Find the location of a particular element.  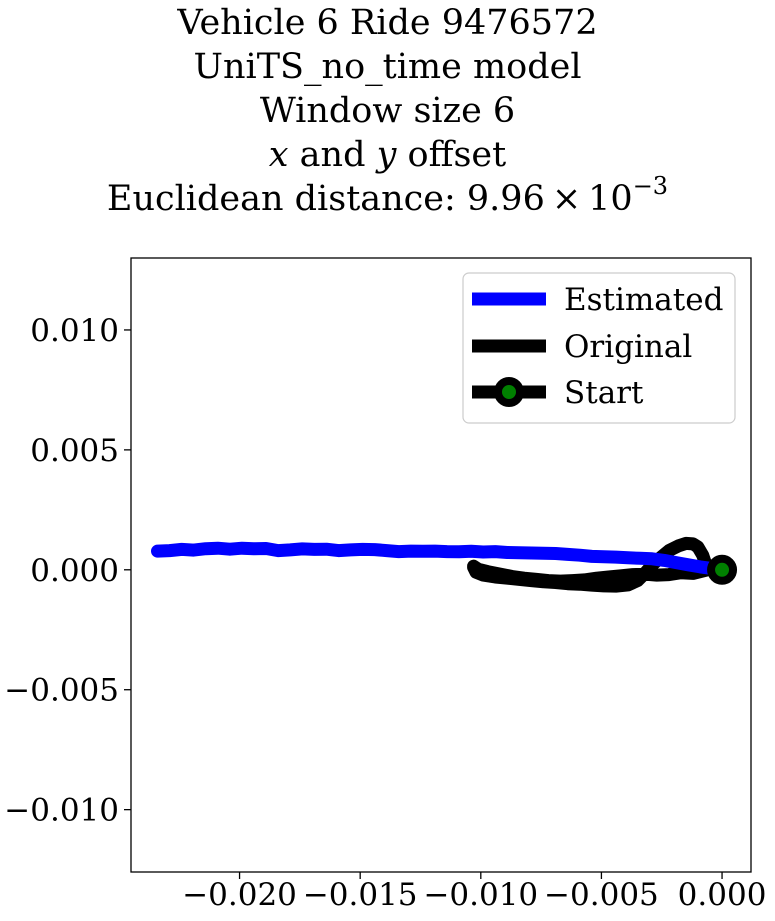

x-tick-label: −0.010 is located at coordinates (480, 895).